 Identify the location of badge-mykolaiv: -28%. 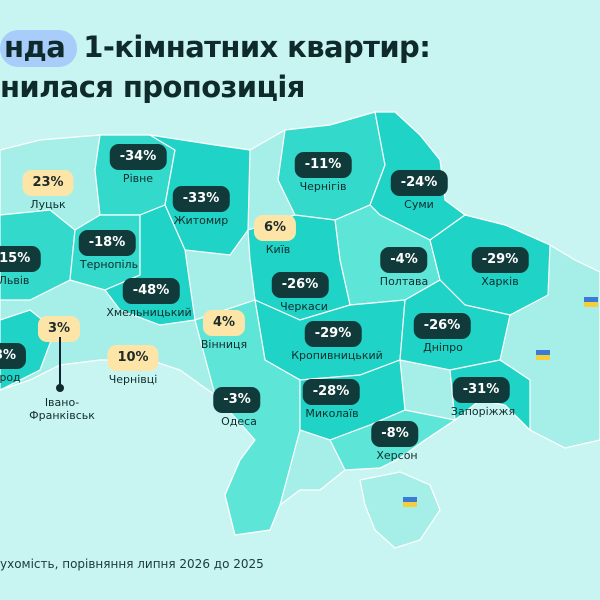
(331, 392).